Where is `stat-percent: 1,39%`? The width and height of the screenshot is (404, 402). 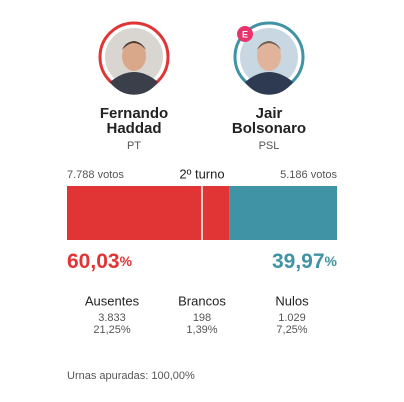 stat-percent: 1,39% is located at coordinates (201, 330).